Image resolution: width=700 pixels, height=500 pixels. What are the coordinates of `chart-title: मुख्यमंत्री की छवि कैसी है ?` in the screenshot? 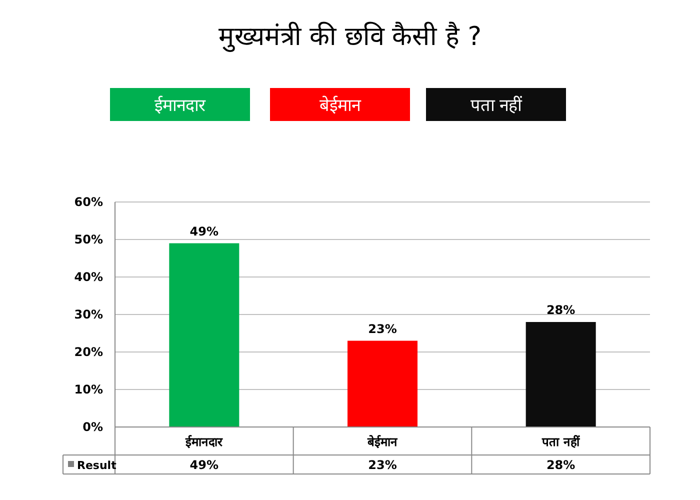 It's located at (350, 36).